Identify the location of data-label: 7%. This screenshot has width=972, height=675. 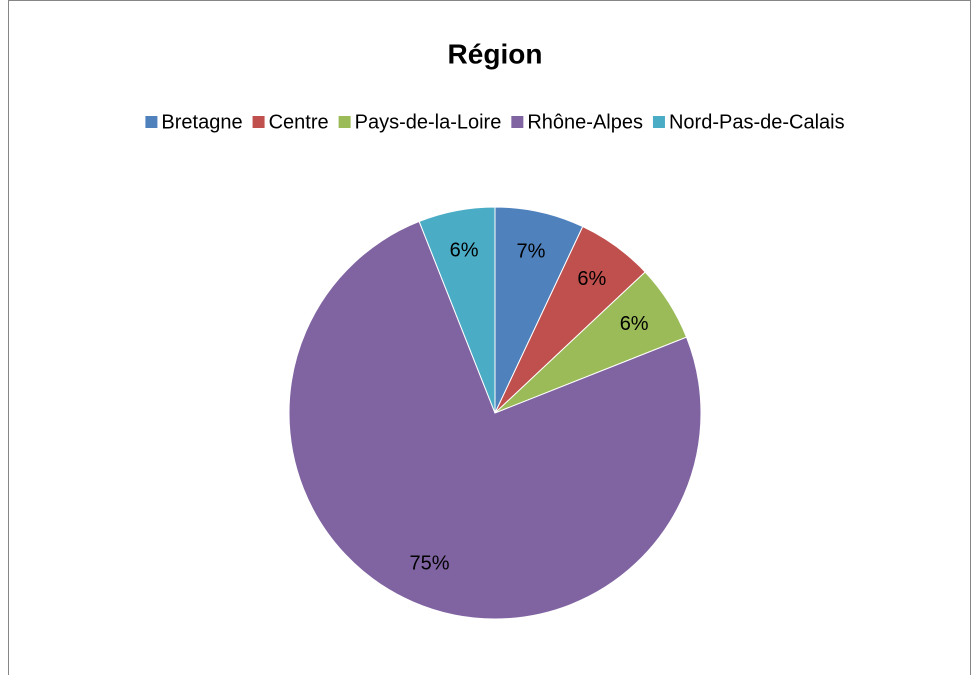
(530, 251).